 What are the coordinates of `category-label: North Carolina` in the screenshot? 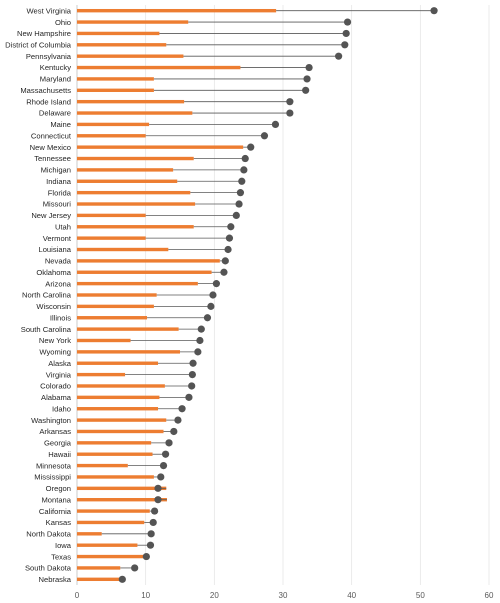 It's located at (47, 295).